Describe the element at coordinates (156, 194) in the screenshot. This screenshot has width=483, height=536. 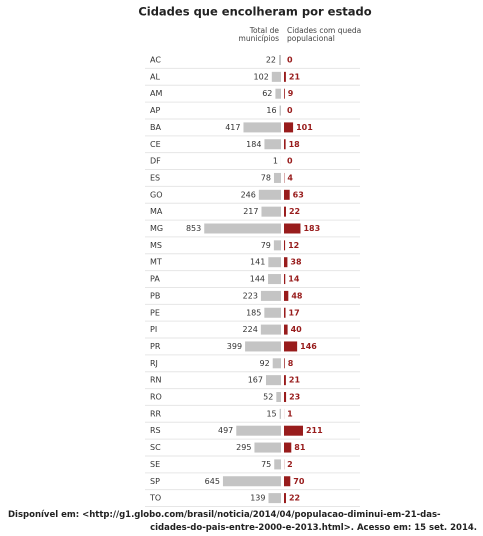
I see `category-label: GO` at that location.